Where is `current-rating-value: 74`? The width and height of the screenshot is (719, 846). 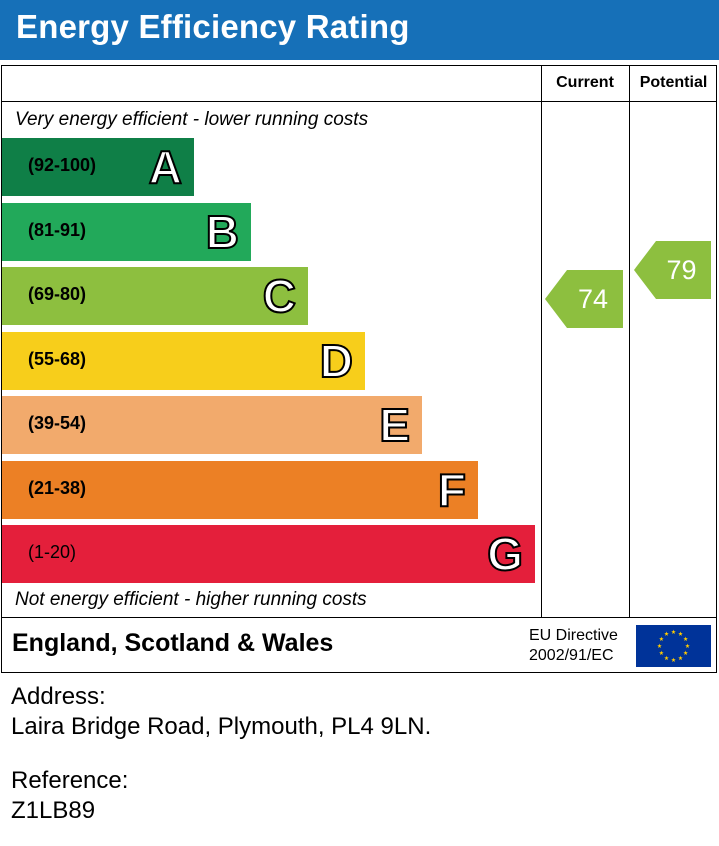
current-rating-value: 74 is located at coordinates (593, 298).